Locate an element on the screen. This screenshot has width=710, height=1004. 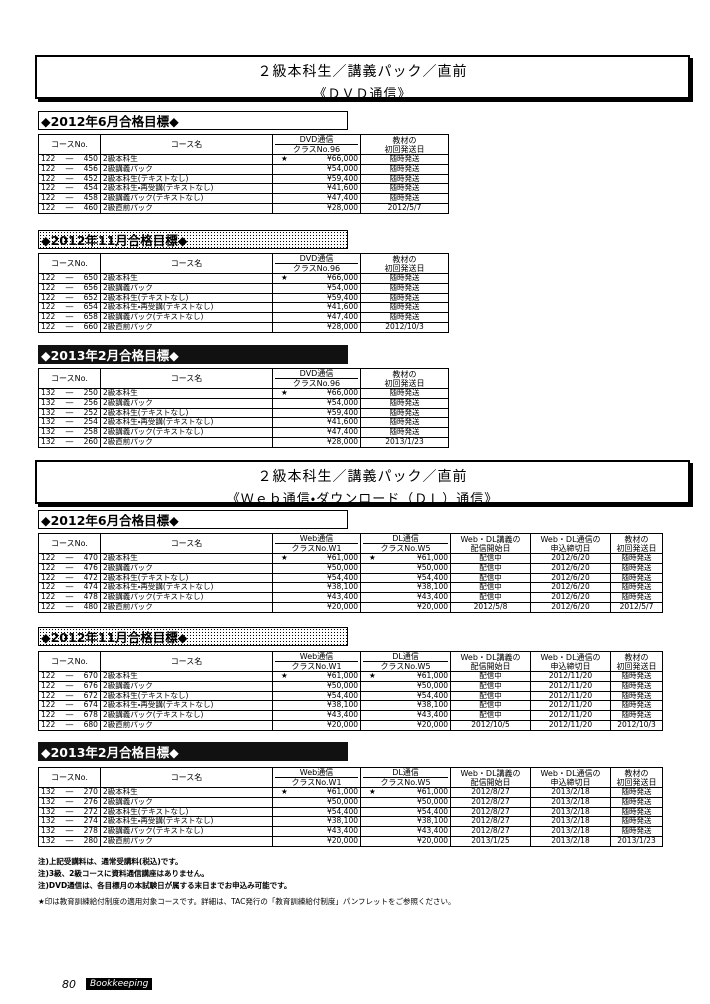
column-header: DVD通信 クラスNo.96 is located at coordinates (316, 378).